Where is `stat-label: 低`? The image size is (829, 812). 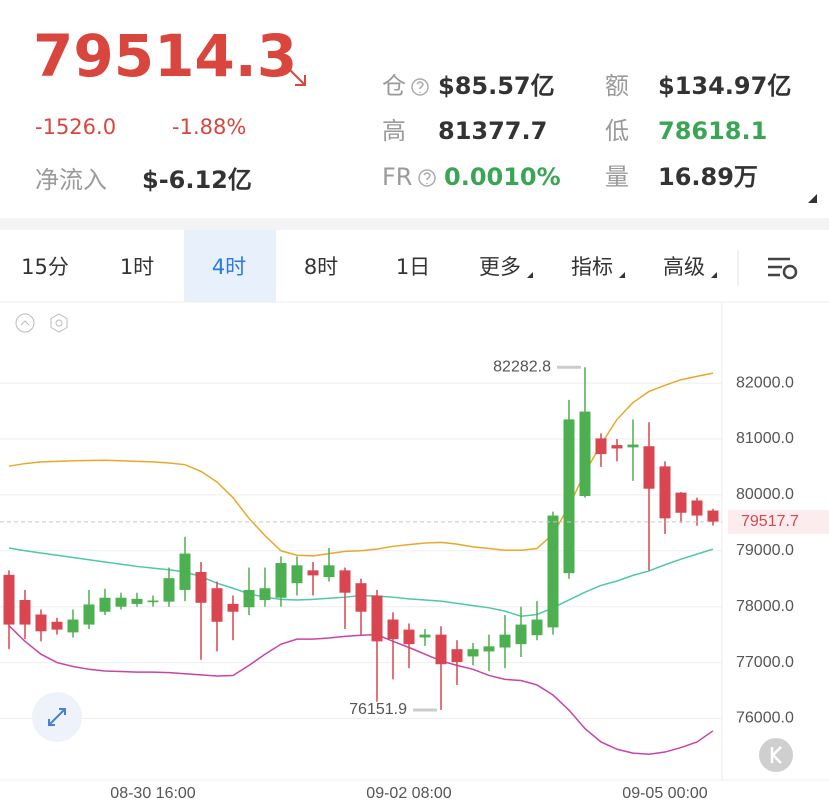 stat-label: 低 is located at coordinates (617, 131).